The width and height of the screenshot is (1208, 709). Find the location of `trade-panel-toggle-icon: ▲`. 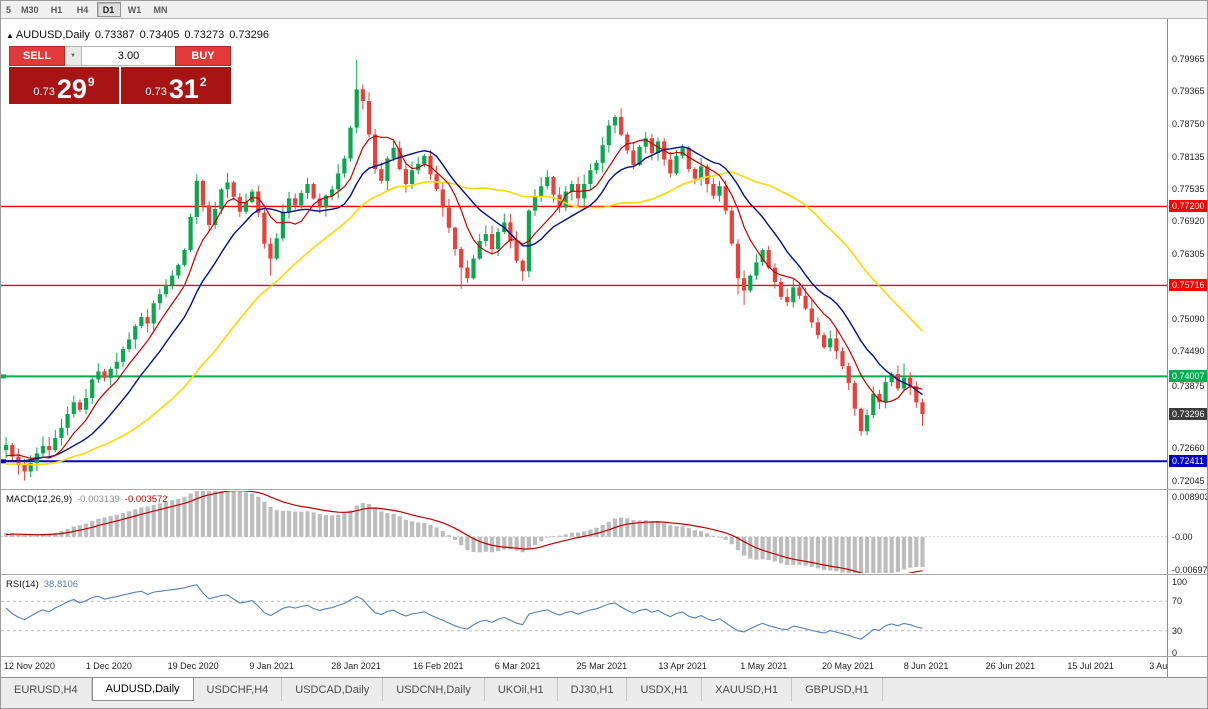

trade-panel-toggle-icon: ▲ is located at coordinates (10, 35).